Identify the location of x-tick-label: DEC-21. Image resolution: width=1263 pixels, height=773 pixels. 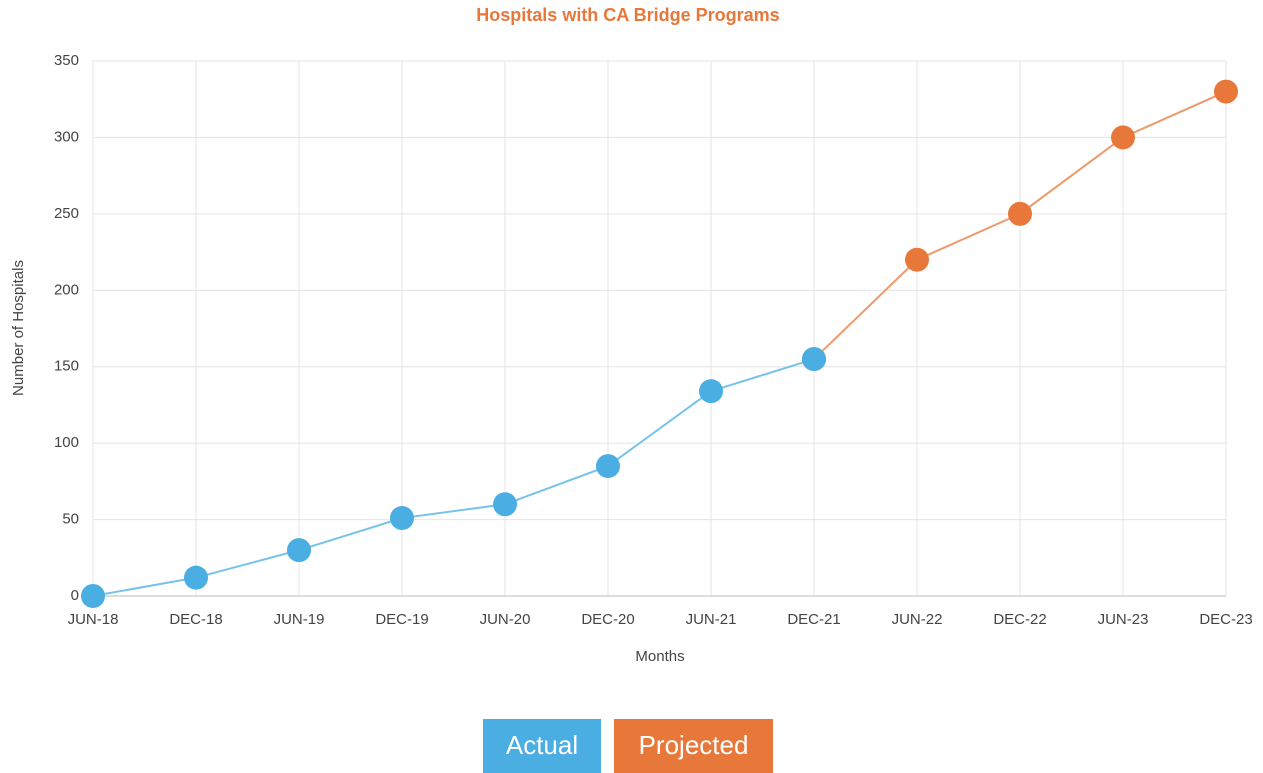
(813, 619).